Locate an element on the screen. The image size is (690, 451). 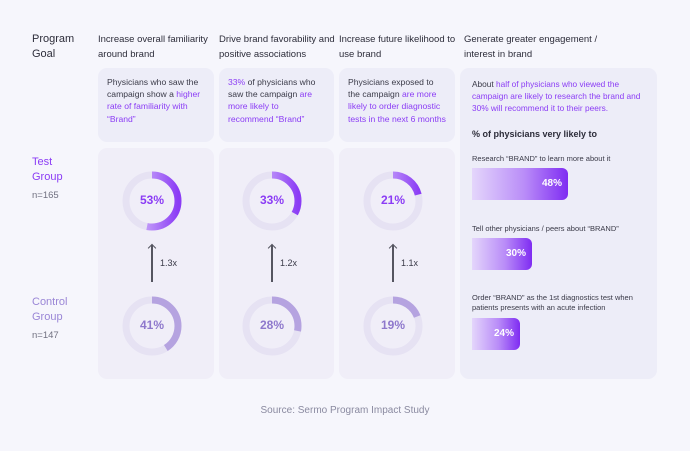
program-goal-label: Program Goal is located at coordinates (53, 46).